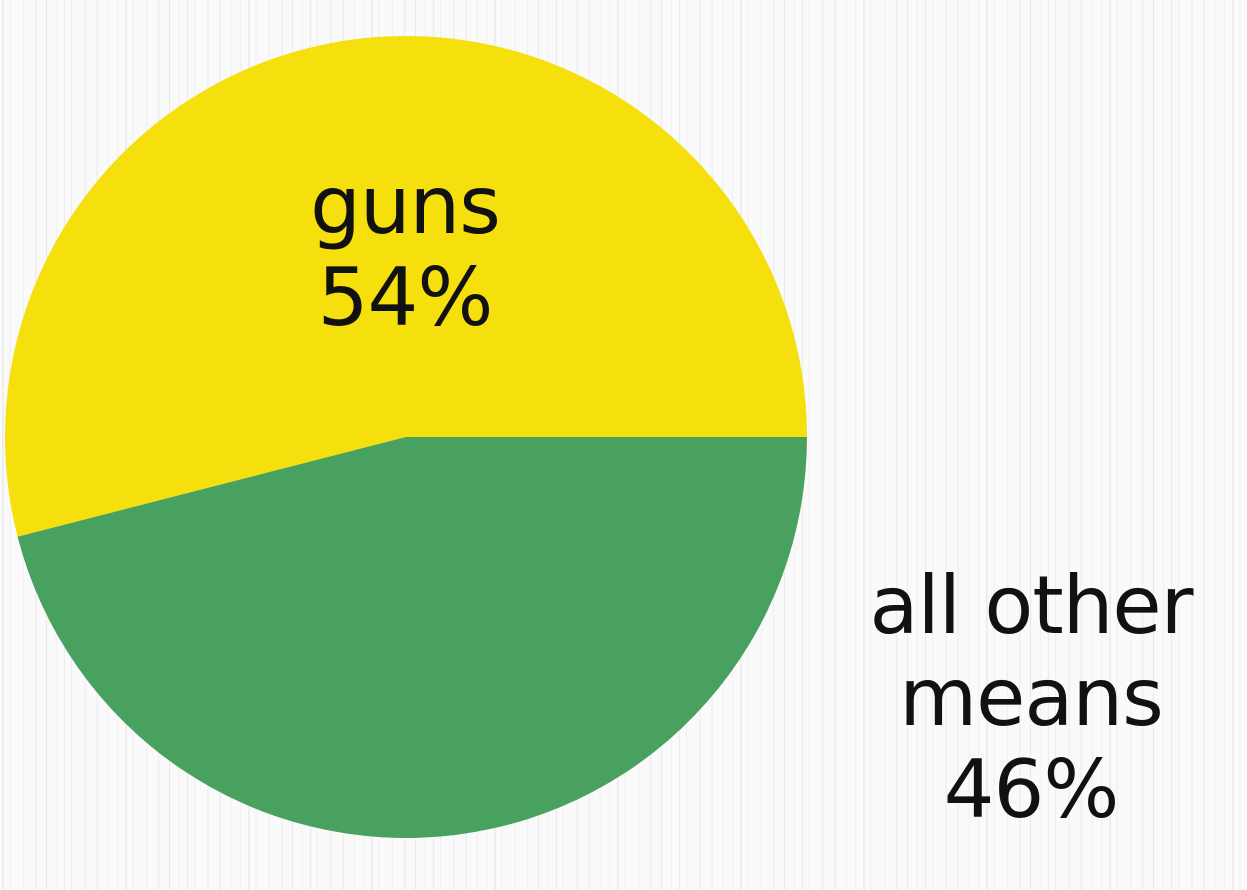 The width and height of the screenshot is (1247, 890). Describe the element at coordinates (405, 297) in the screenshot. I see `slice-label-guns-value: 54%` at that location.